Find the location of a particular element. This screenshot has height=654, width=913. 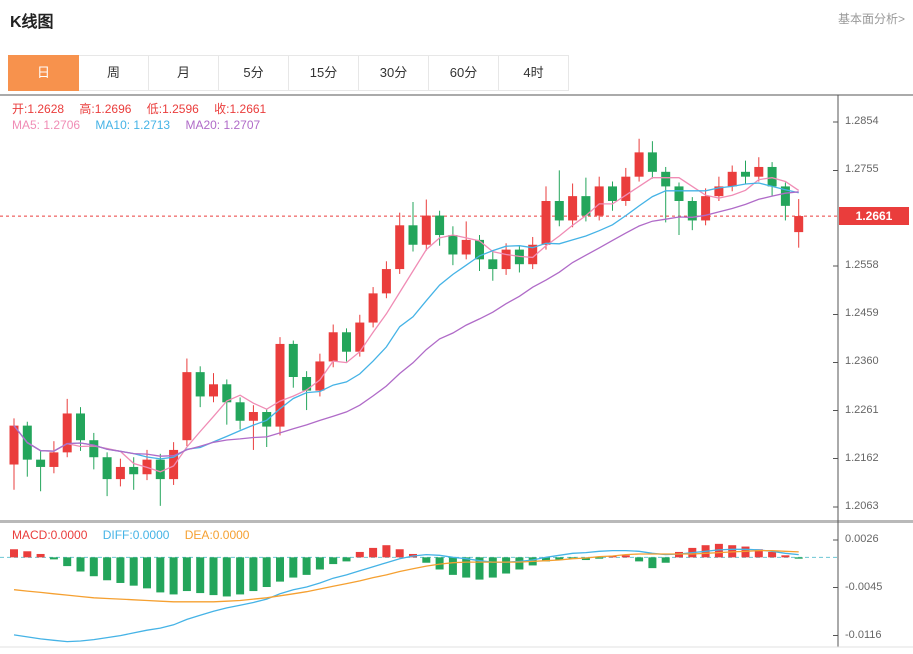

page-title: K线图 is located at coordinates (32, 22).